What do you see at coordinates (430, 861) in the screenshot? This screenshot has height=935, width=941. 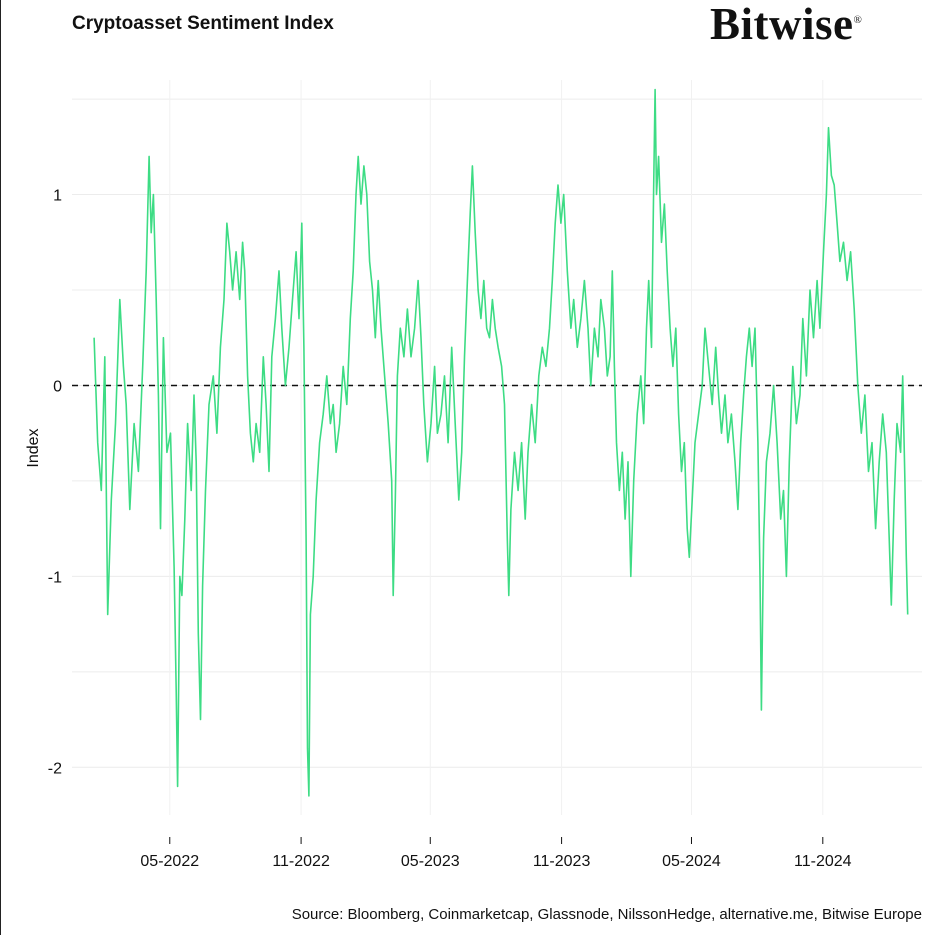 I see `x-tick-label: 05-2023` at bounding box center [430, 861].